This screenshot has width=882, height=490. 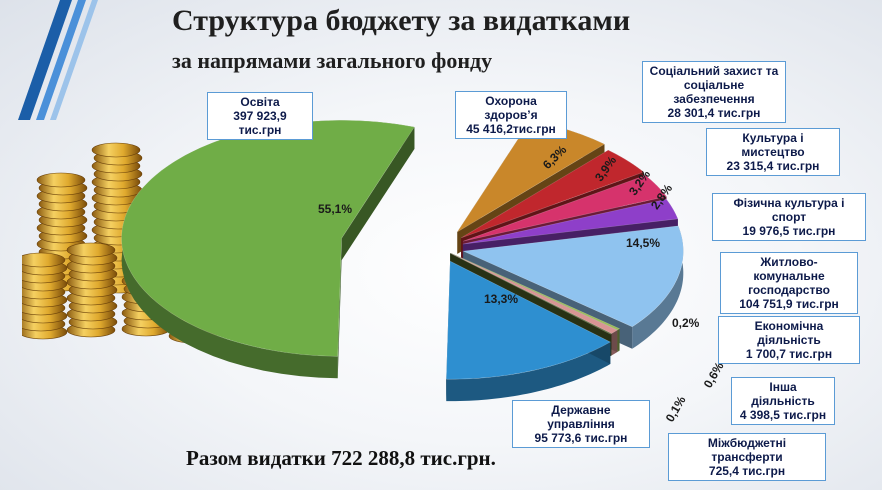 I want to click on pct-label-osvita: 55,1%, so click(x=335, y=209).